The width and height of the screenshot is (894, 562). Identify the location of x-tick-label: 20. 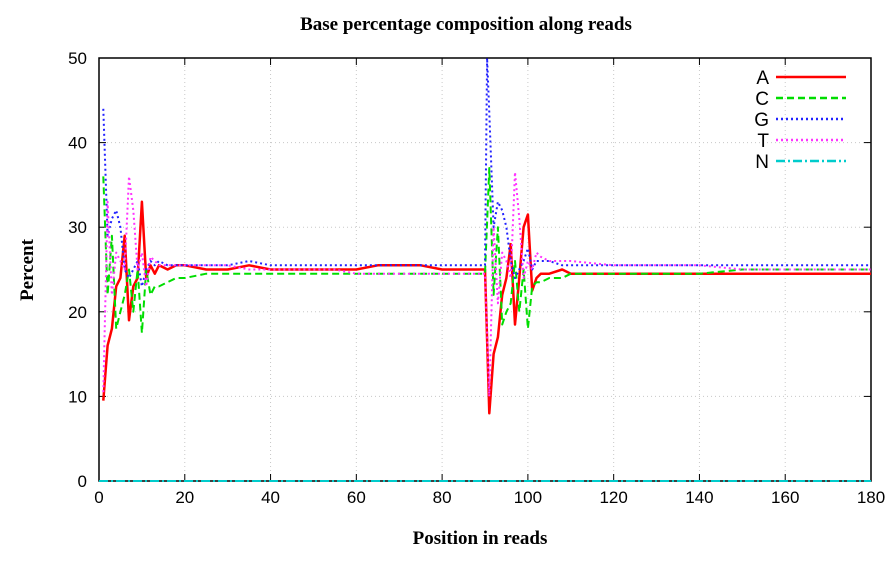
(184, 497).